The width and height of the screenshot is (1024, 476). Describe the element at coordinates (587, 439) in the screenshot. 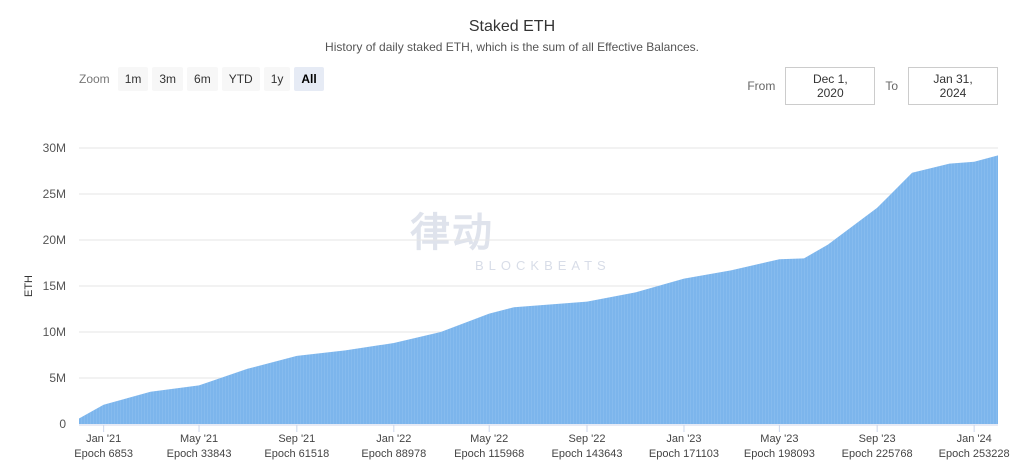

I see `x-tick-label: Sep '22` at that location.